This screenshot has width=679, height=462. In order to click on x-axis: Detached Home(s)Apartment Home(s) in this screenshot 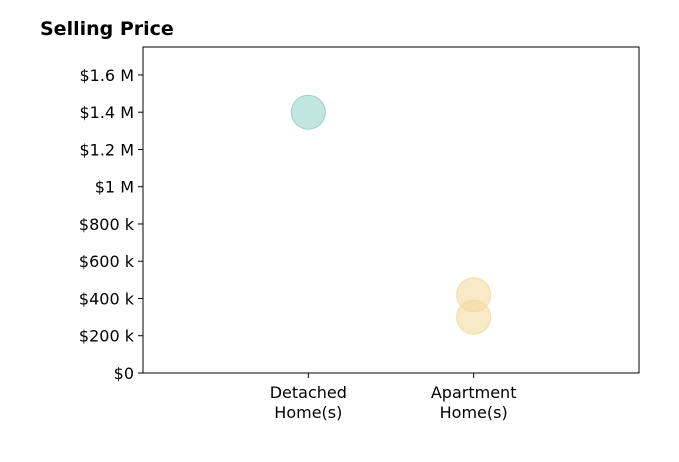, I will do `click(393, 397)`.